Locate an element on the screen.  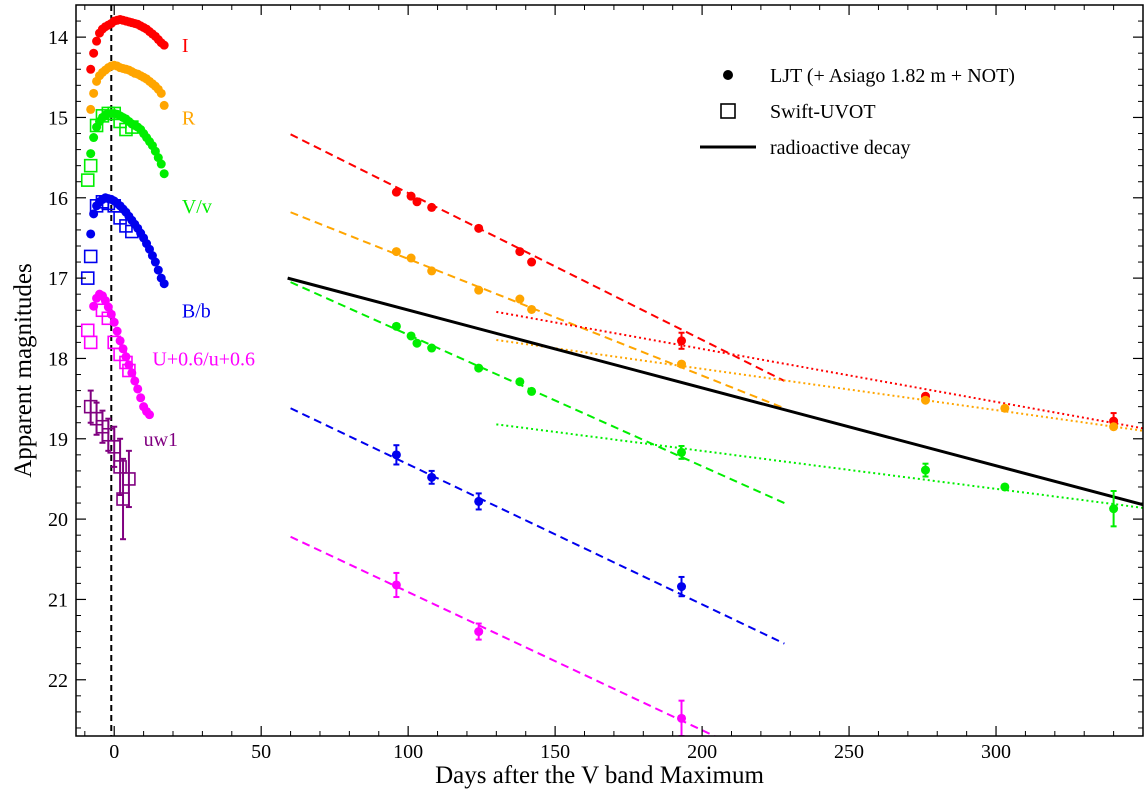
y-axis-label: Apparent magnitudes is located at coordinates (23, 370).